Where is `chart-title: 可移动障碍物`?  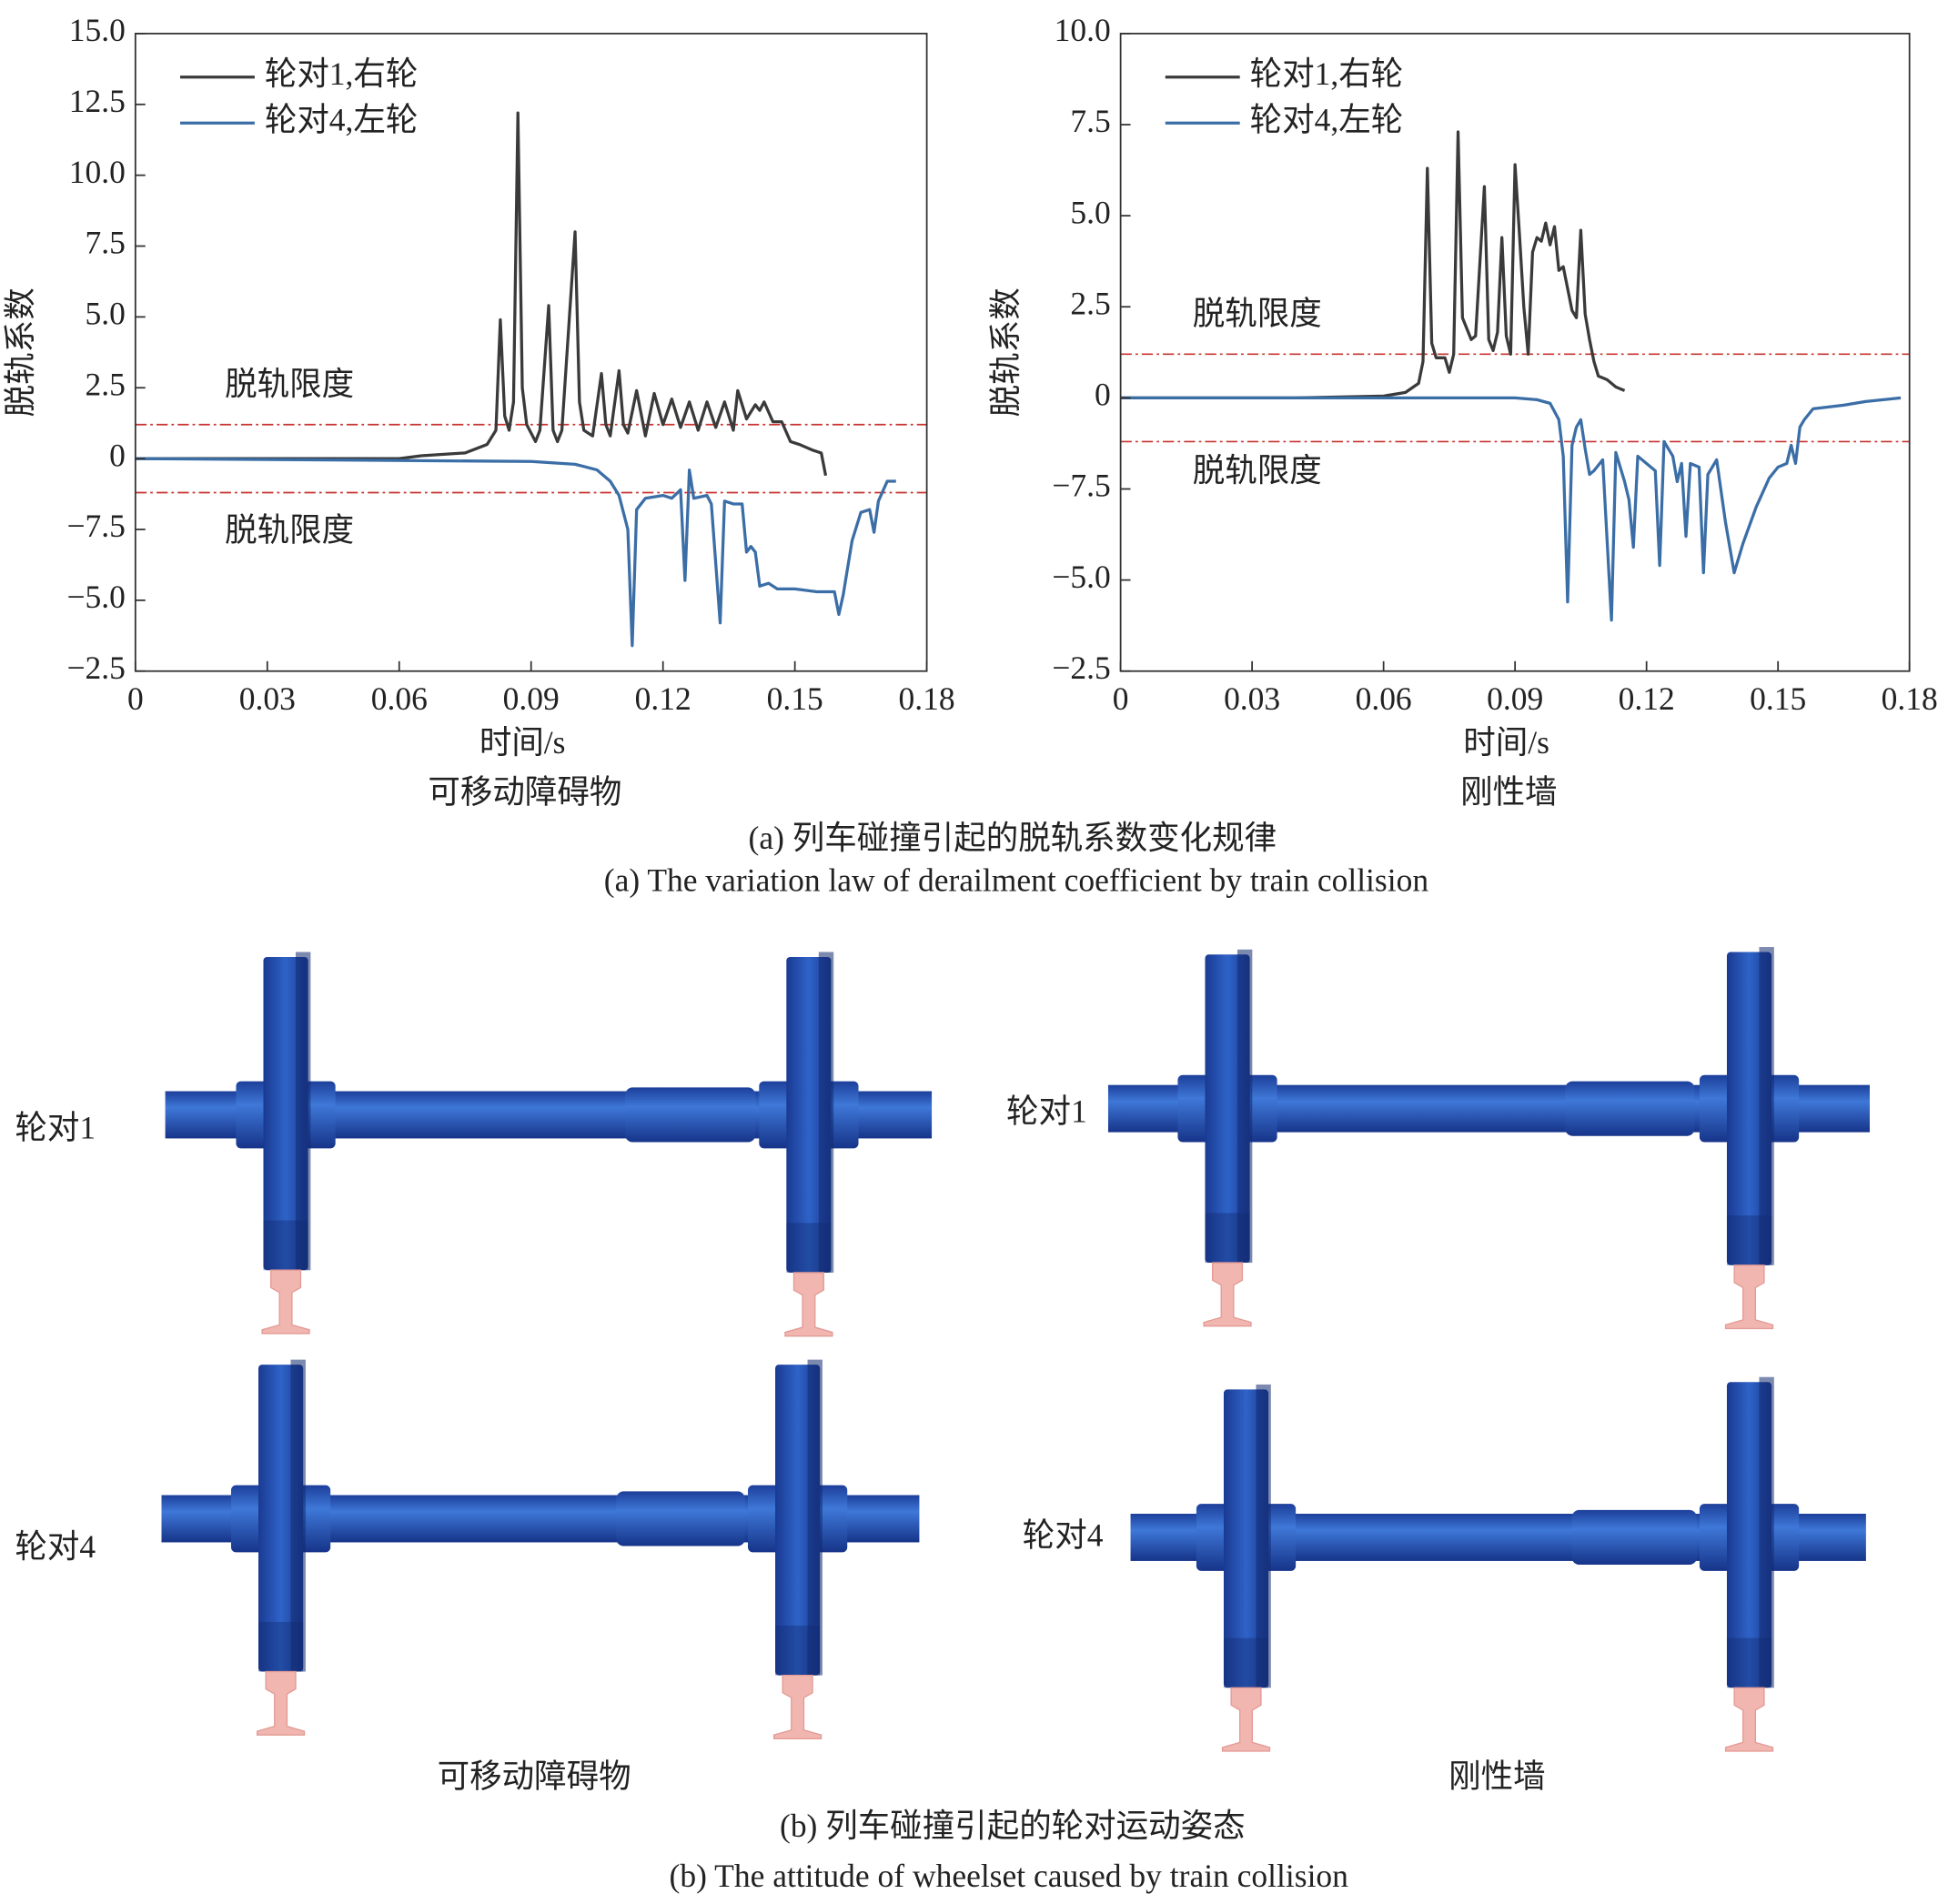
chart-title: 可移动障碍物 is located at coordinates (524, 792).